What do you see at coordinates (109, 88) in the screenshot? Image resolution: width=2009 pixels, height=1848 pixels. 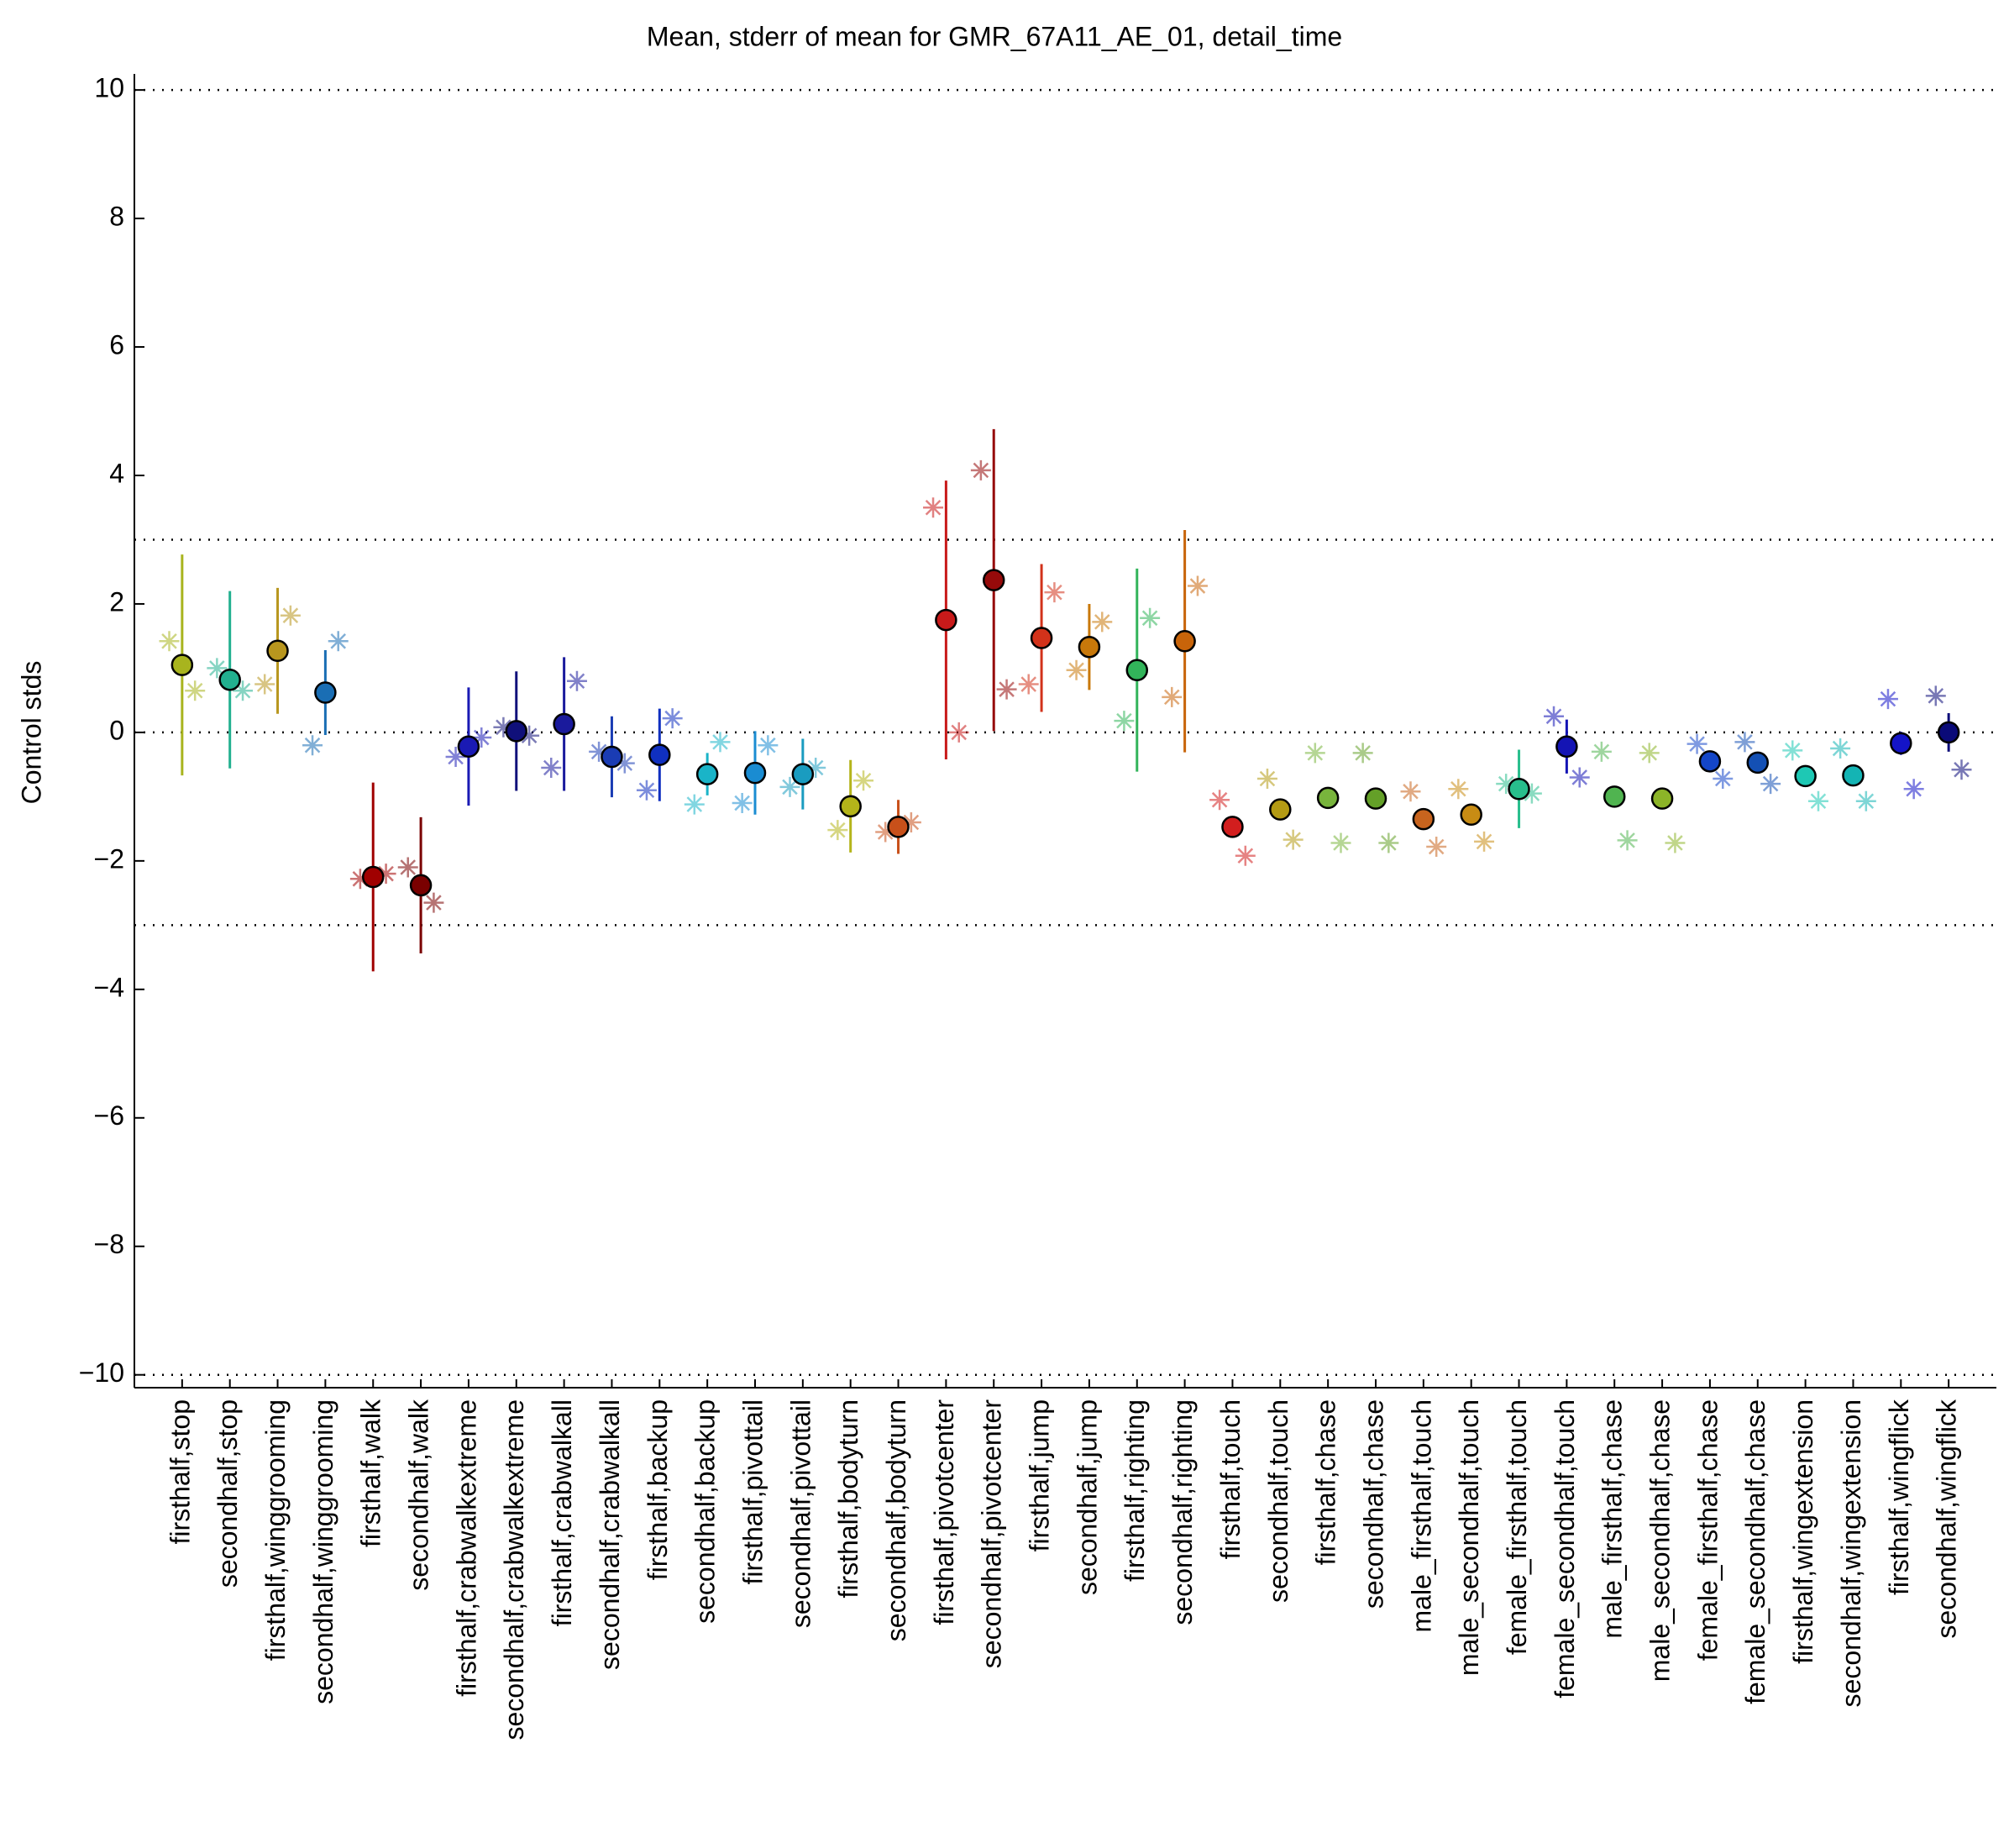 I see `y-tick-label: 10` at bounding box center [109, 88].